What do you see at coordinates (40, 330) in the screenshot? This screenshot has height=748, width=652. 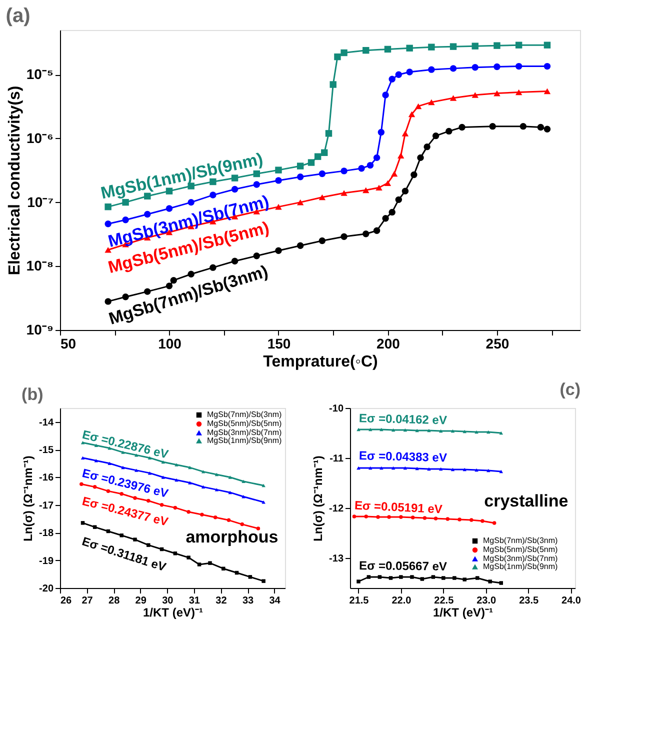 I see `y-tick-label: 10⁻⁹` at bounding box center [40, 330].